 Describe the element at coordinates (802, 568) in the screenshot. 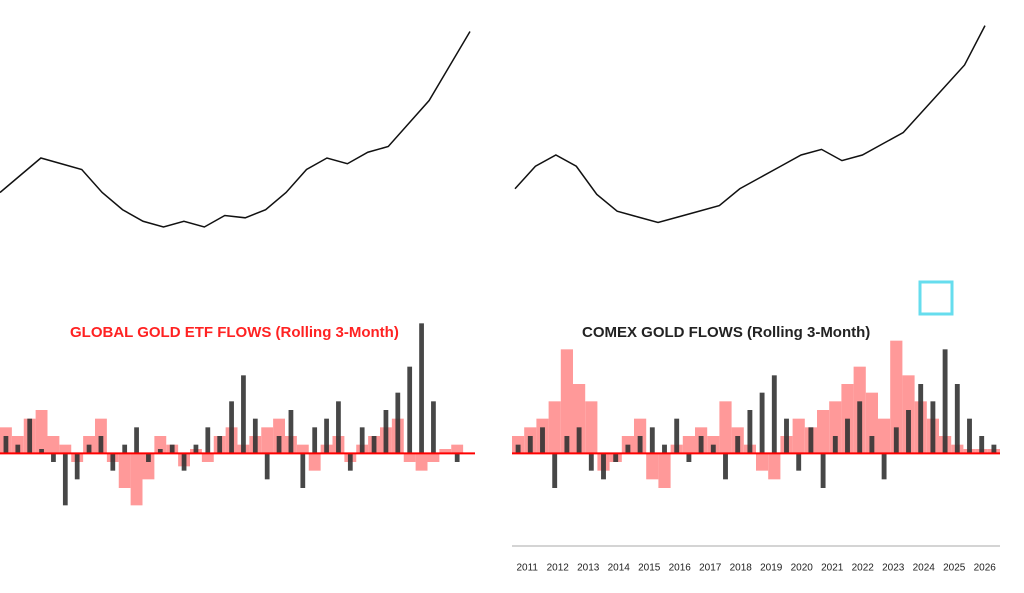

I see `x-tick-label: 2020` at that location.